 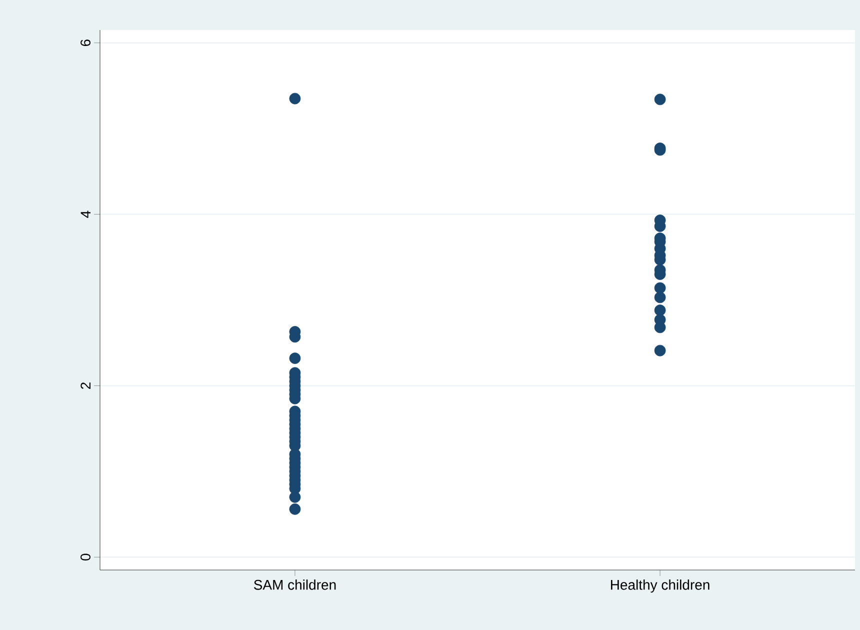 I want to click on y-tick-label: 6, so click(x=85, y=43).